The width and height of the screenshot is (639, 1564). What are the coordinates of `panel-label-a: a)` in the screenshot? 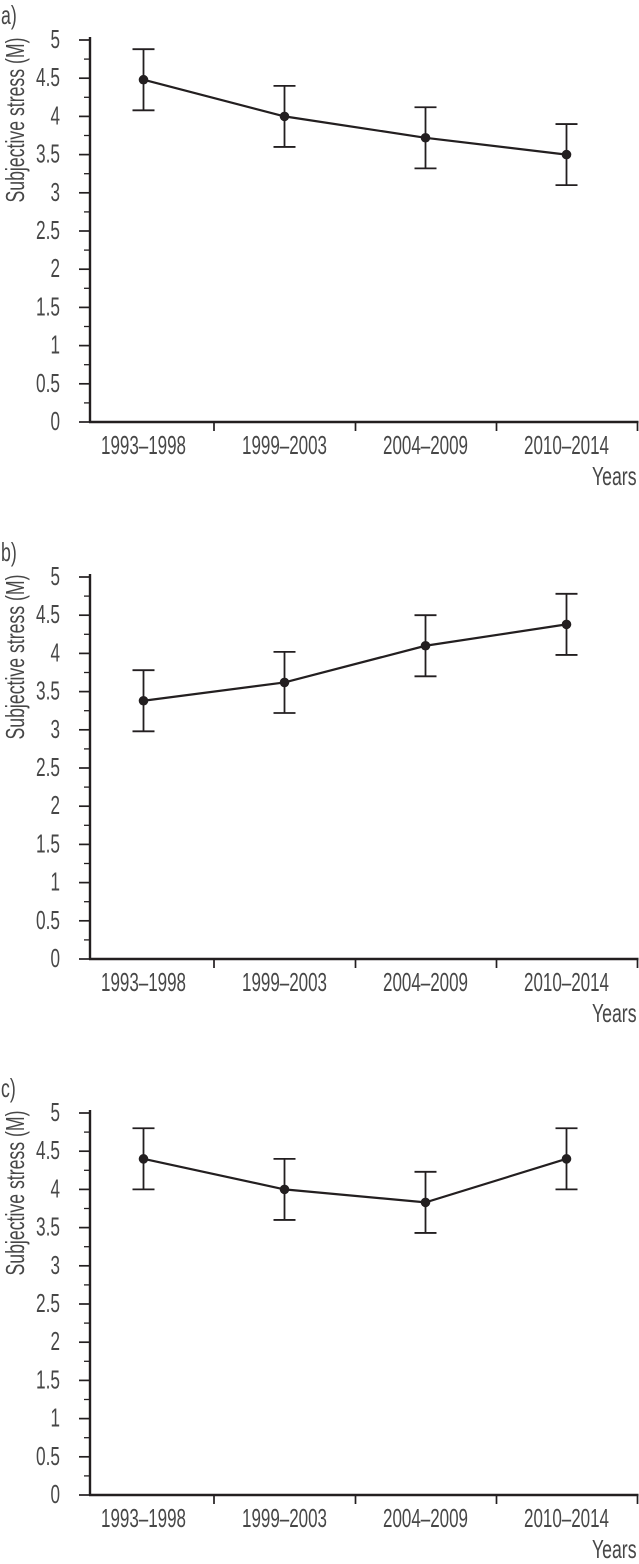 It's located at (9, 15).